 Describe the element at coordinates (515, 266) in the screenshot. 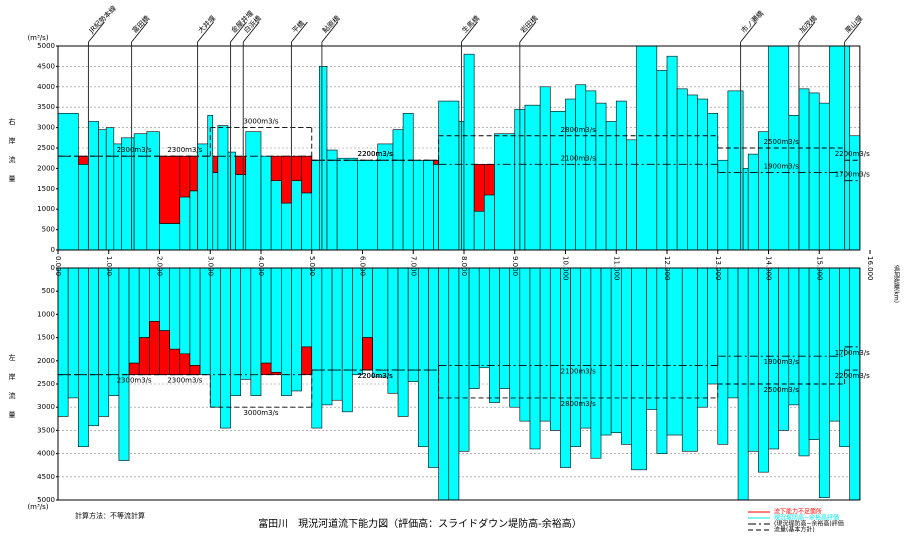

I see `x-tick-label: 9.000` at that location.